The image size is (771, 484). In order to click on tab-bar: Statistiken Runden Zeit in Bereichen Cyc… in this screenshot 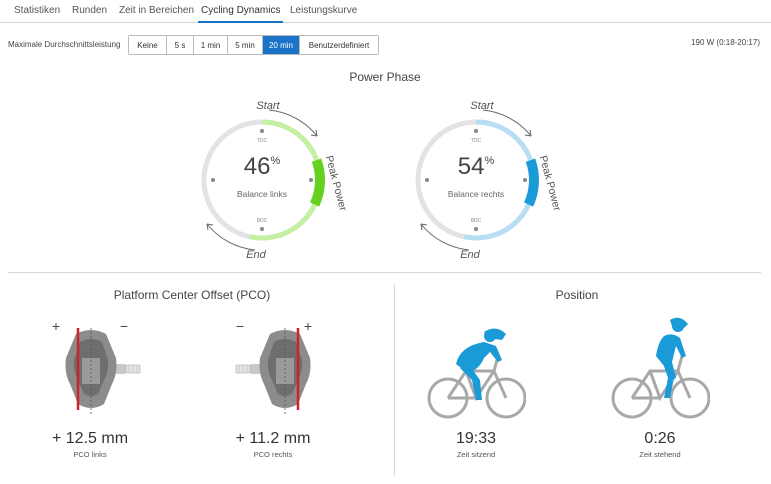, I will do `click(385, 11)`.